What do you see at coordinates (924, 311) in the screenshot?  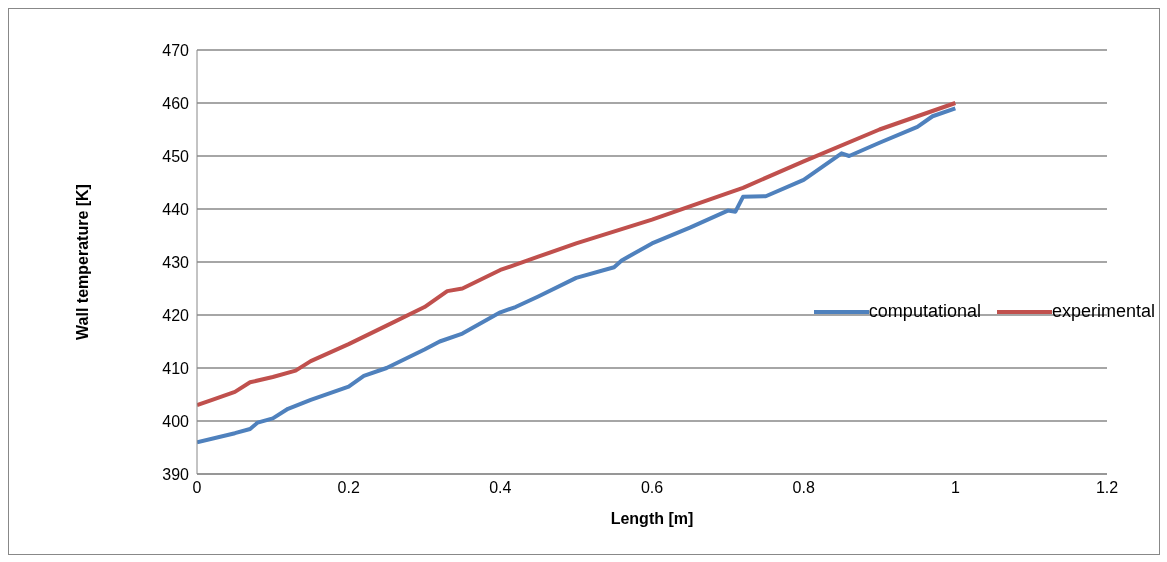 I see `legend-label: computational` at bounding box center [924, 311].